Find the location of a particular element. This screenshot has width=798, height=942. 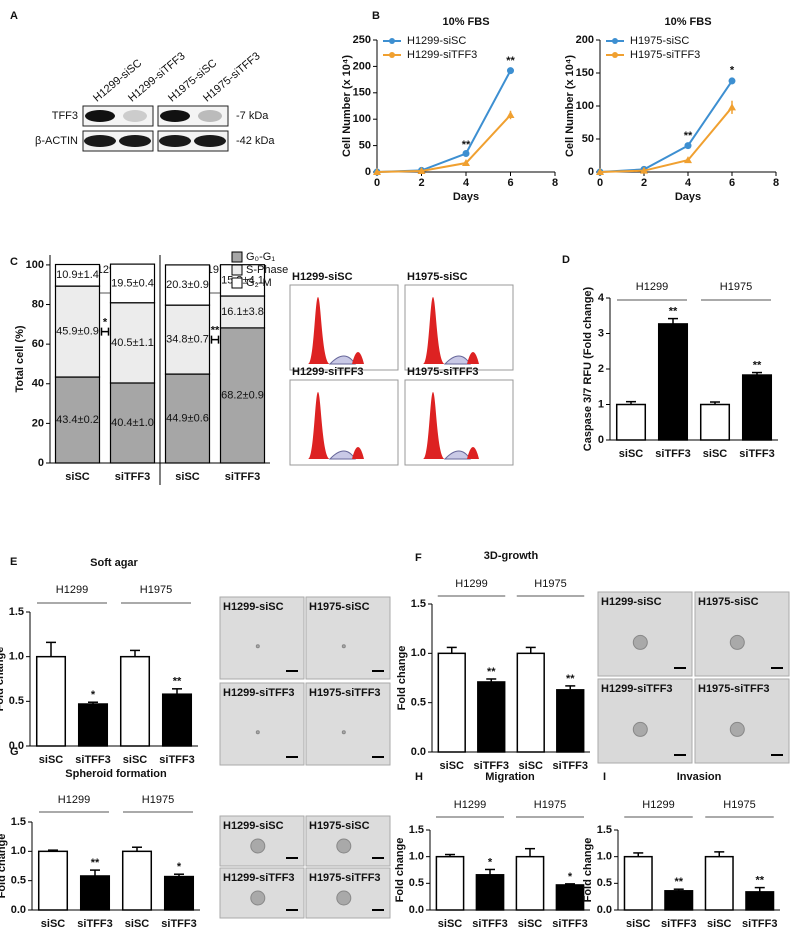

value-label: 34.8±0.7 is located at coordinates (187, 339).